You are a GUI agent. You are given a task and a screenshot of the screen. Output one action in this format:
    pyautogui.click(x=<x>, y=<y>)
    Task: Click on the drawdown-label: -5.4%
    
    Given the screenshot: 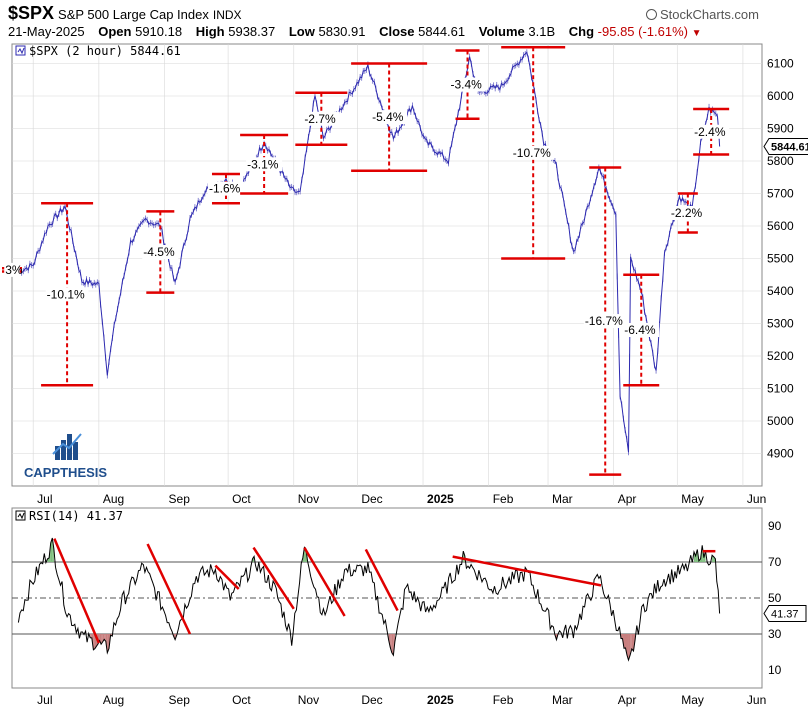 What is the action you would take?
    pyautogui.click(x=388, y=117)
    